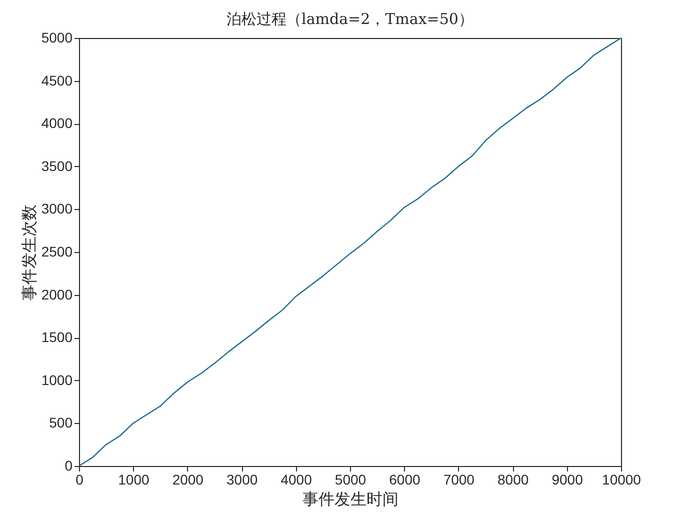  What do you see at coordinates (68, 466) in the screenshot?
I see `y-tick-label: 0` at bounding box center [68, 466].